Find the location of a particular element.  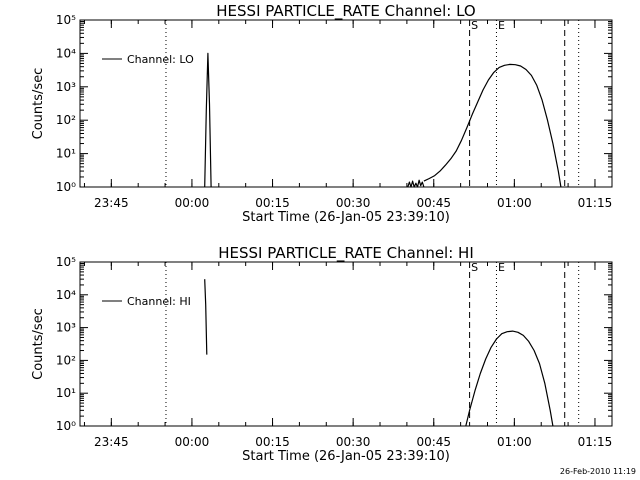

legend-label: Channel: HI is located at coordinates (159, 301).